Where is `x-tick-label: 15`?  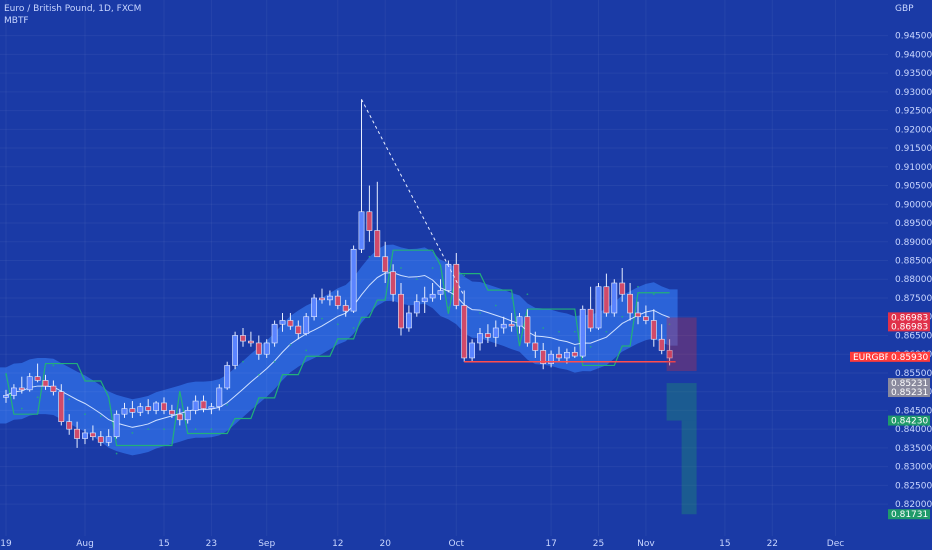
x-tick-label: 15 is located at coordinates (724, 544).